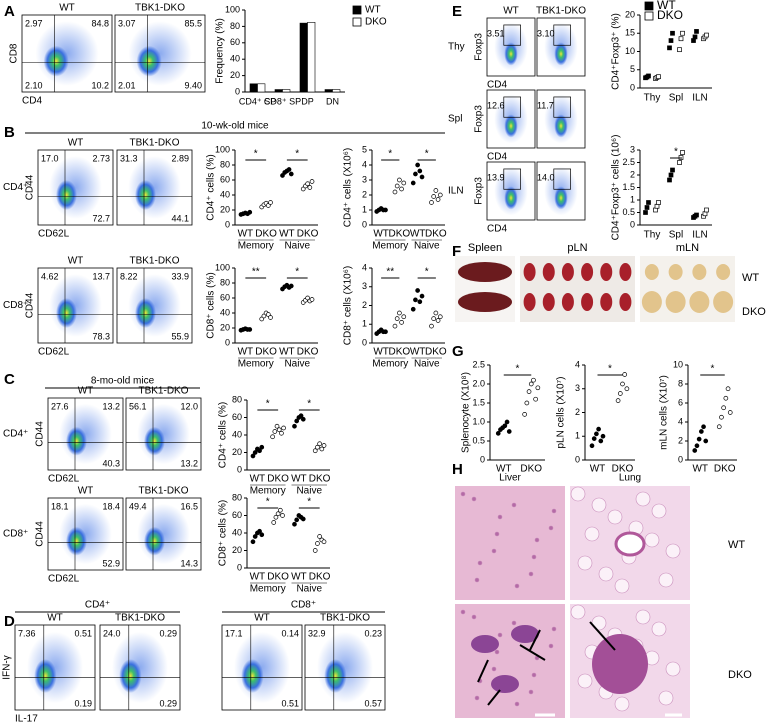 The image size is (774, 727). I want to click on y-axis-label: CD4⁺ cells (%), so click(211, 187).